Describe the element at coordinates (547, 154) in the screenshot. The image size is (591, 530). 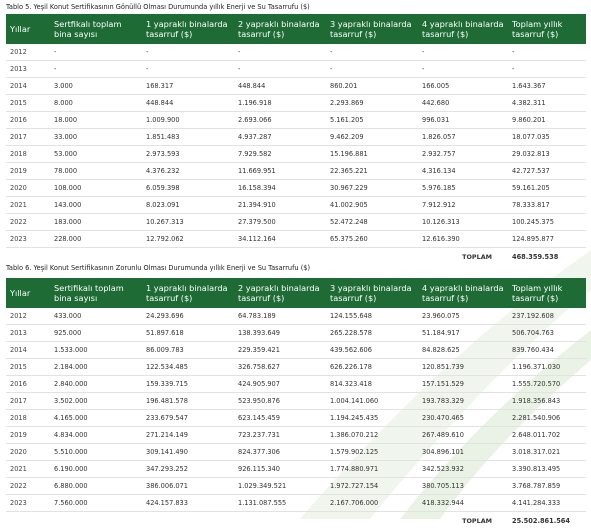
I see `value-cell: 29.032.813` at that location.